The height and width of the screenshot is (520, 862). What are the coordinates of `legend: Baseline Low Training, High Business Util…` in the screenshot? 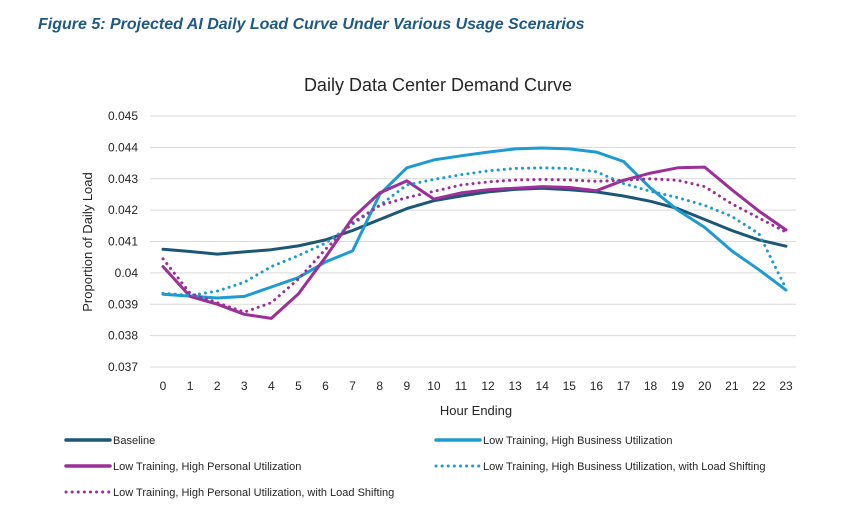 It's located at (414, 467).